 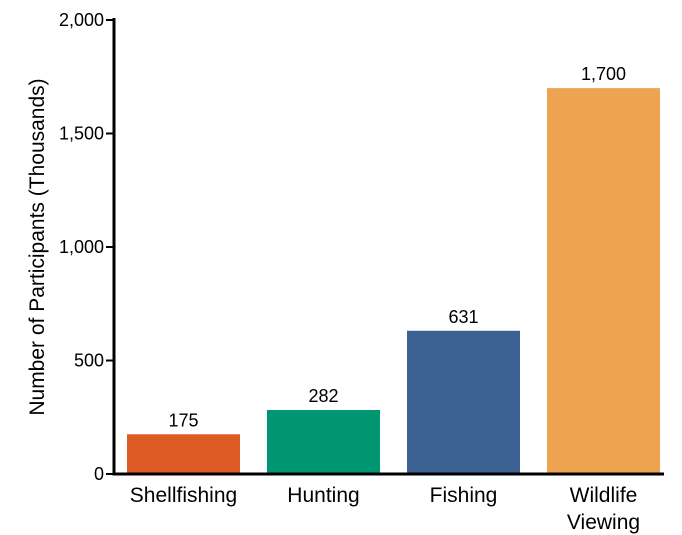 What do you see at coordinates (323, 396) in the screenshot?
I see `data-label: 282` at bounding box center [323, 396].